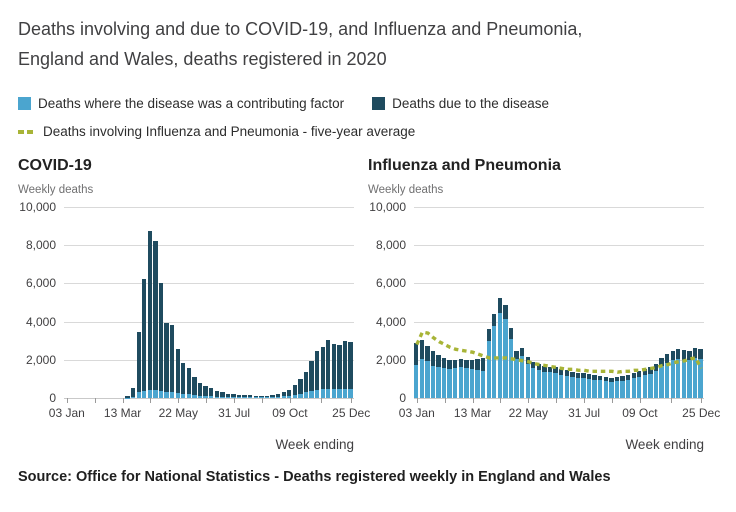 The image size is (736, 512). What do you see at coordinates (416, 413) in the screenshot?
I see `x-axis-tick-label: 03 Jan` at bounding box center [416, 413].